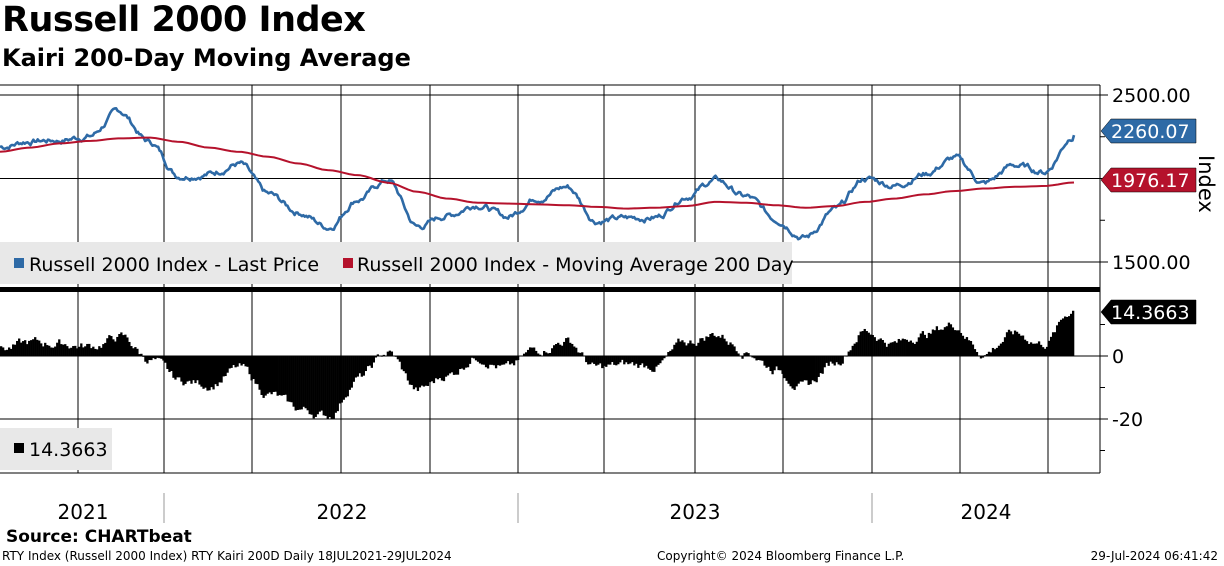 This screenshot has height=566, width=1224. Describe the element at coordinates (986, 512) in the screenshot. I see `year-label-2024: 2024` at that location.